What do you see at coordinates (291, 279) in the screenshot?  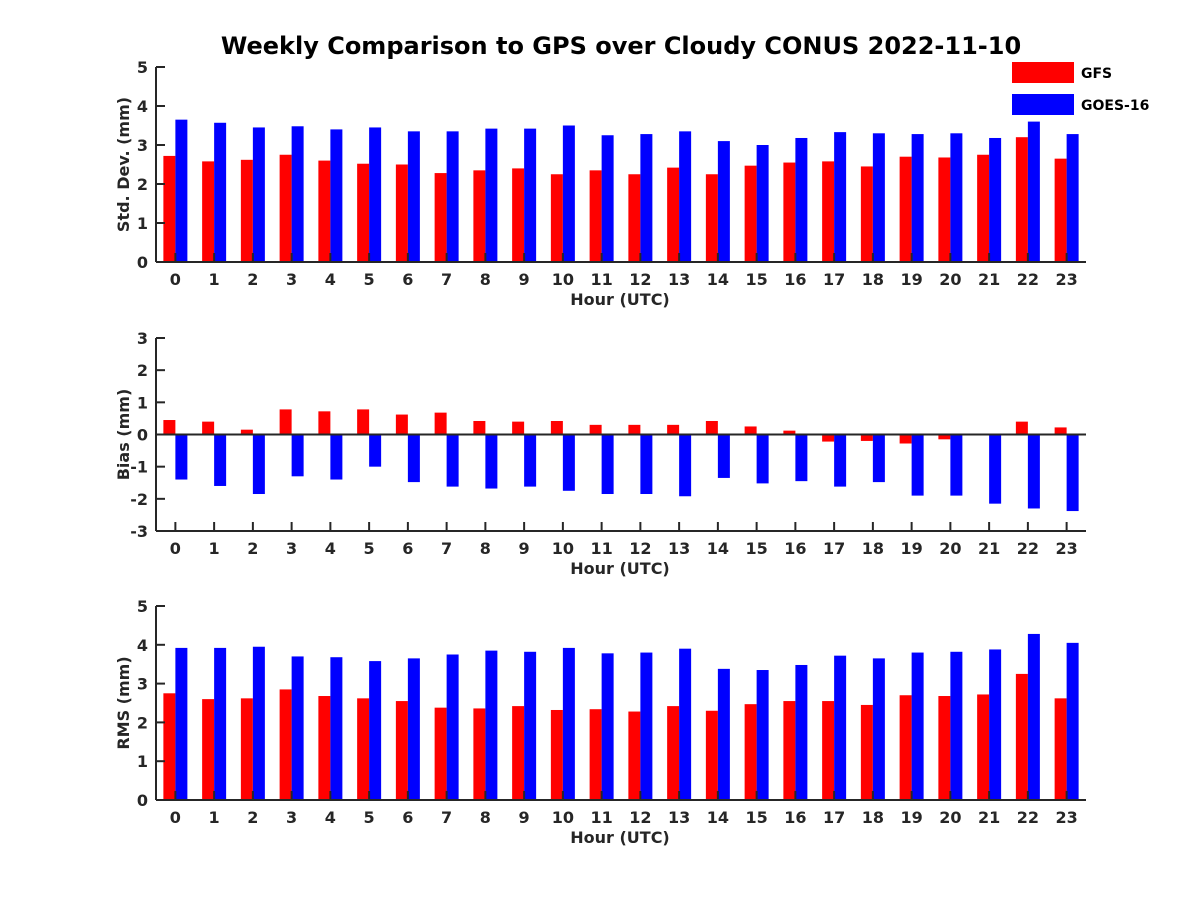 I see `x-tick-label-stddev-3: 3` at bounding box center [291, 279].